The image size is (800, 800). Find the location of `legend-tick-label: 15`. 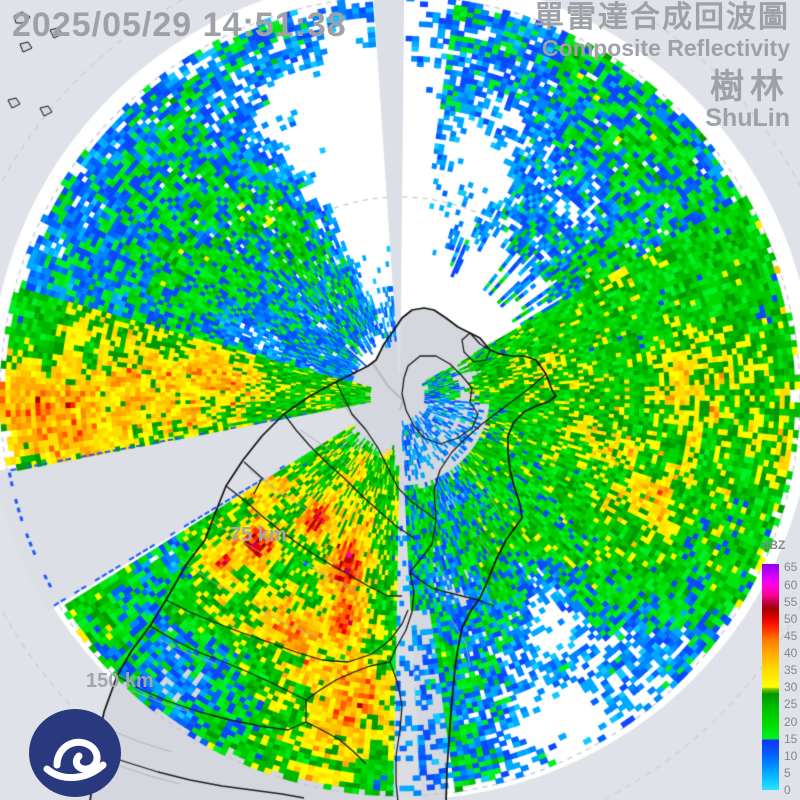

legend-tick-label: 15 is located at coordinates (791, 738).